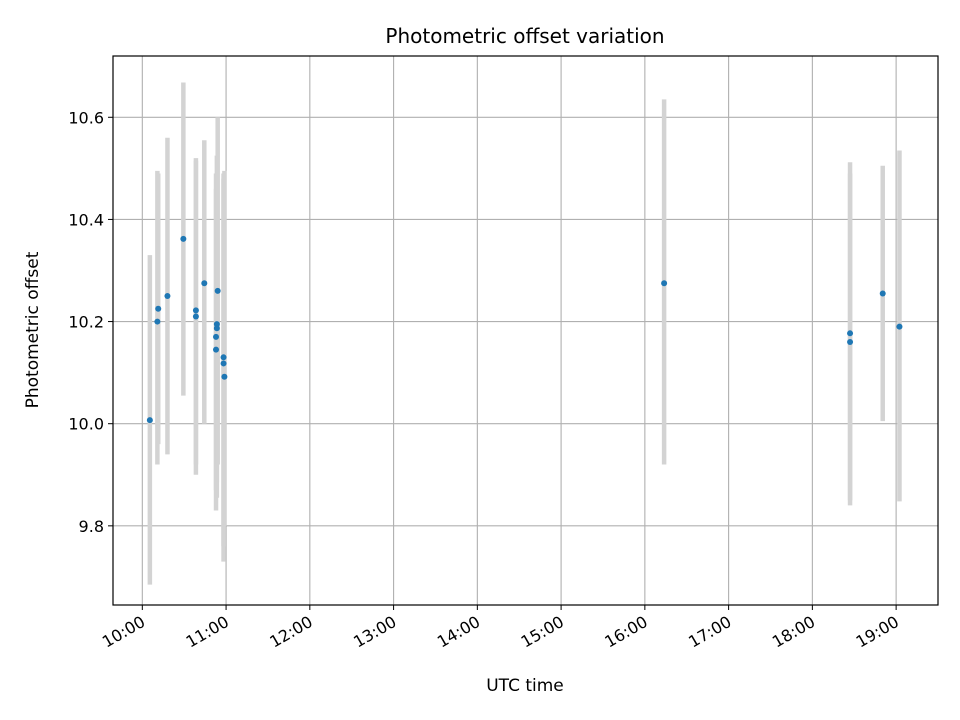 Image resolution: width=960 pixels, height=720 pixels. What do you see at coordinates (525, 686) in the screenshot?
I see `x-axis-label: UTC time` at bounding box center [525, 686].